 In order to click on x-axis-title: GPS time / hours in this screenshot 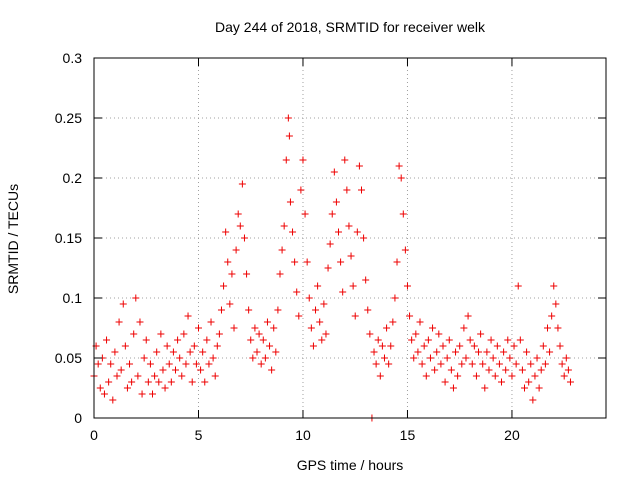, I will do `click(350, 465)`.